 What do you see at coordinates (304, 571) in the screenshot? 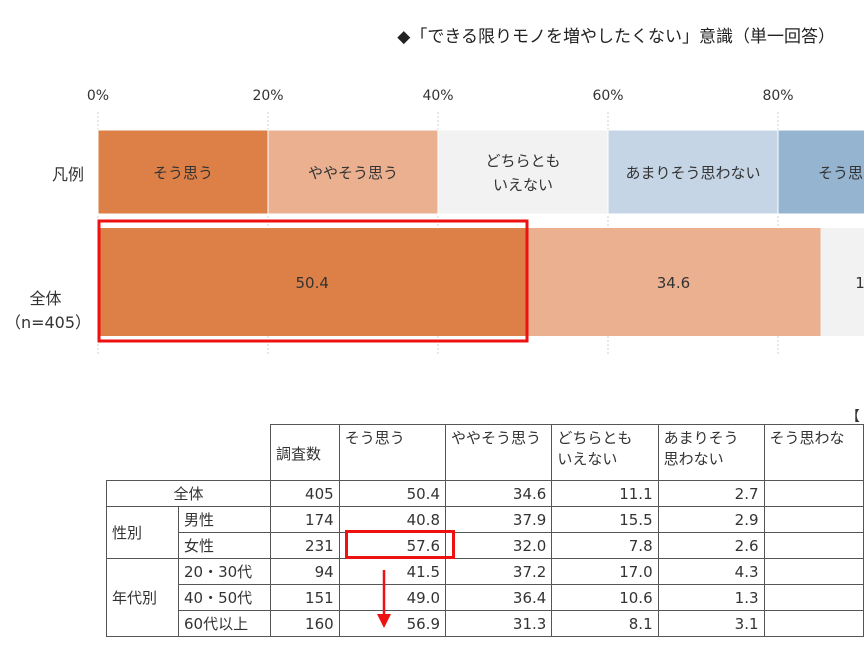
I see `cell-n: 94` at bounding box center [304, 571].